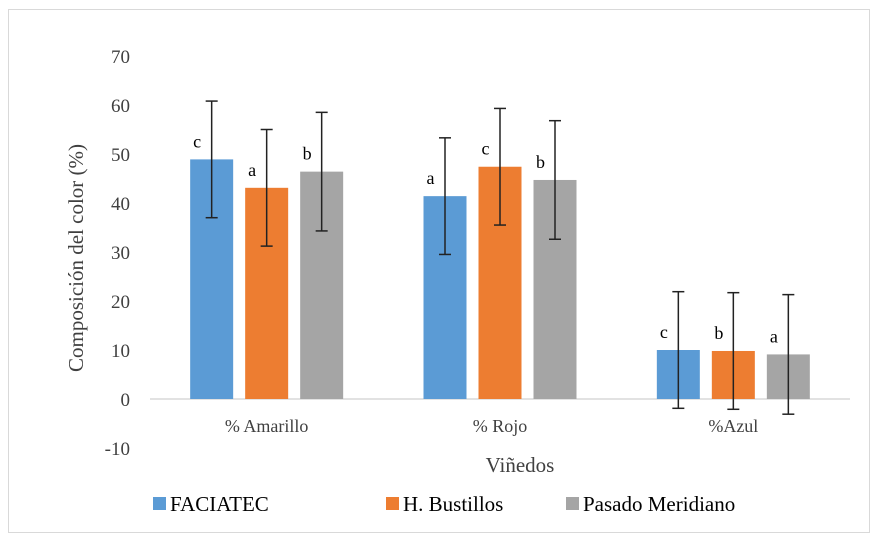 The width and height of the screenshot is (881, 542). What do you see at coordinates (267, 426) in the screenshot?
I see `x-category-label: % Amarillo` at bounding box center [267, 426].